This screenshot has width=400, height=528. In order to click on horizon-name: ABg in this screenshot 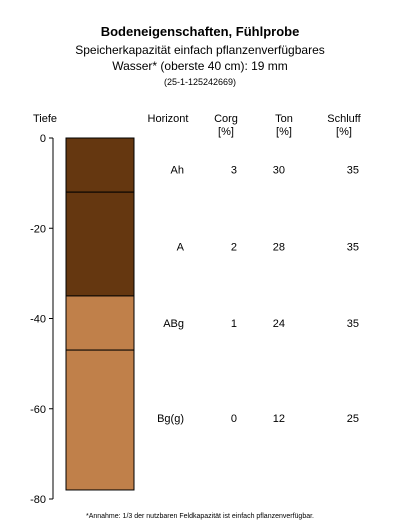, I will do `click(173, 324)`.